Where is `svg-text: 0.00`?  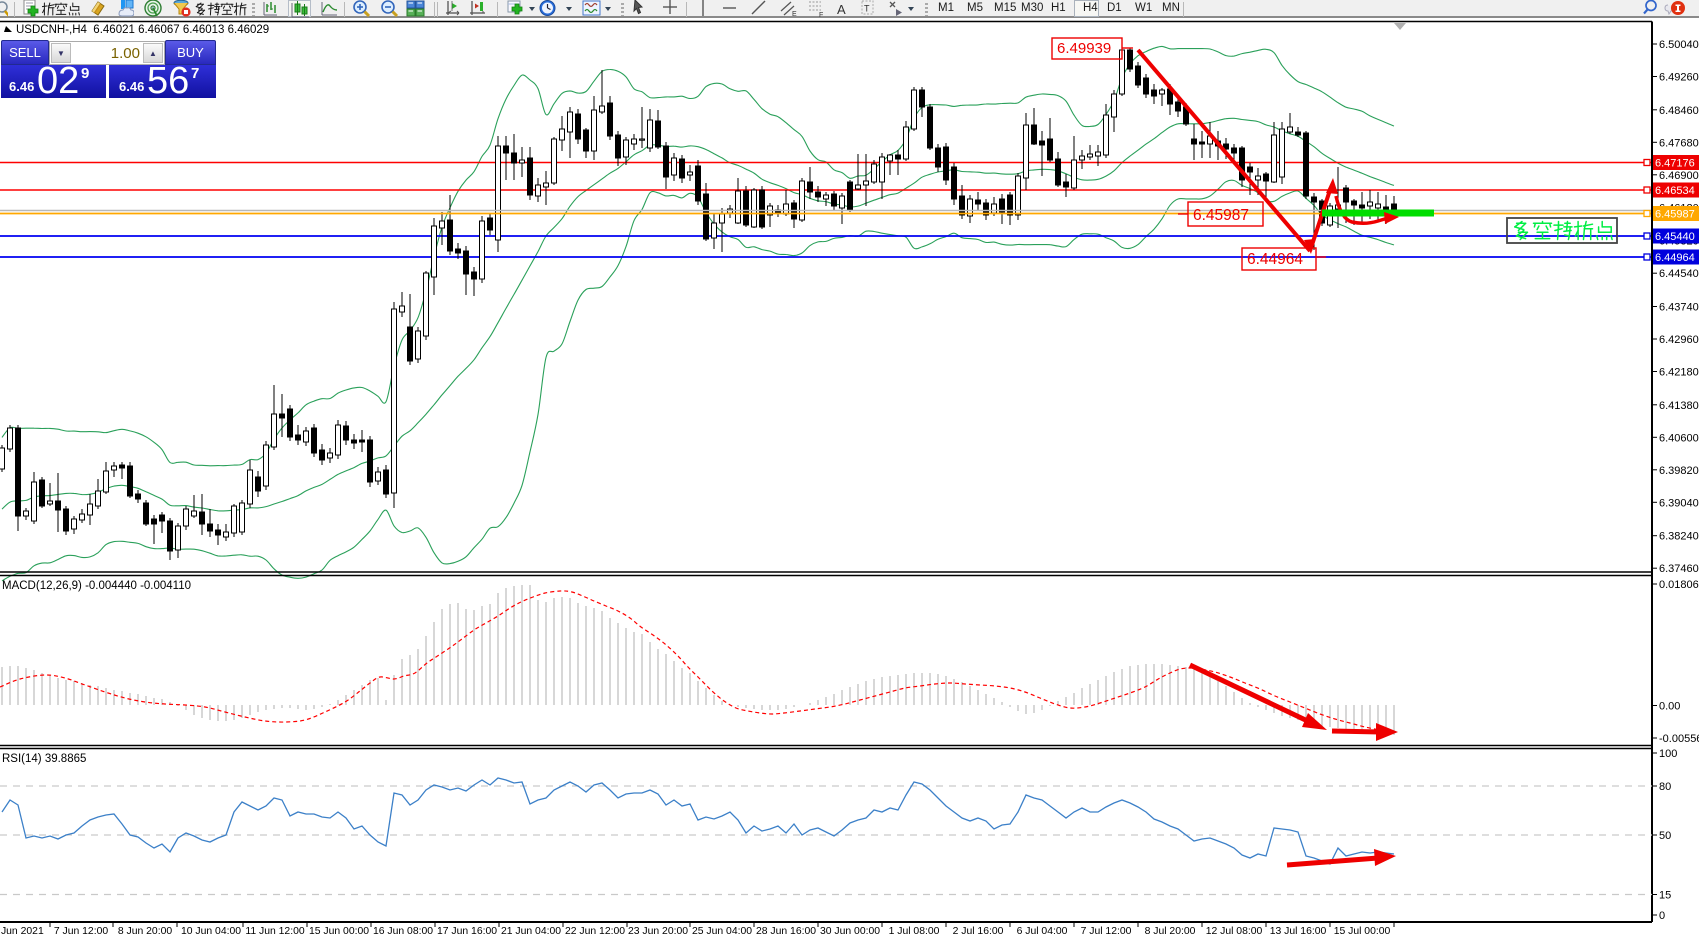
svg-text: 0.00 is located at coordinates (1669, 707).